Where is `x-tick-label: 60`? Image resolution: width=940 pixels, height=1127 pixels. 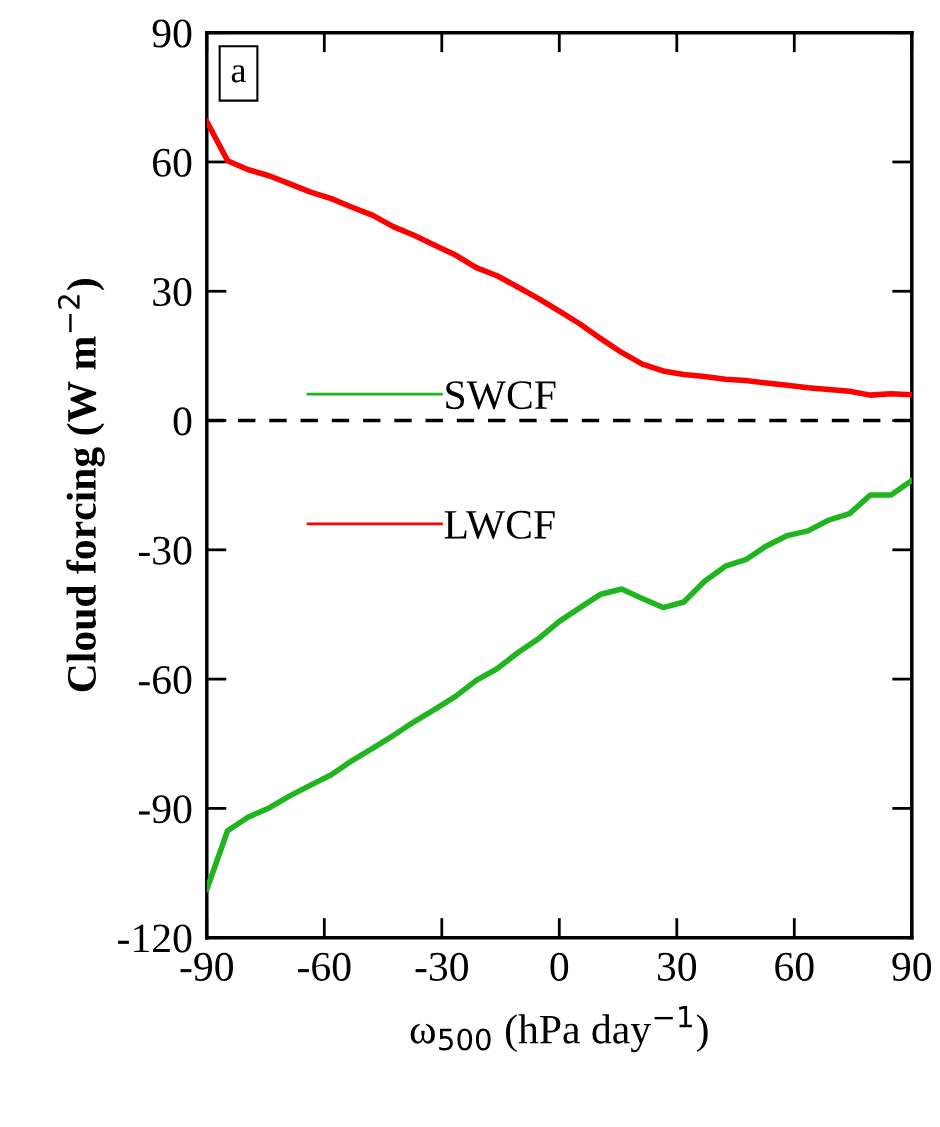 x-tick-label: 60 is located at coordinates (794, 966).